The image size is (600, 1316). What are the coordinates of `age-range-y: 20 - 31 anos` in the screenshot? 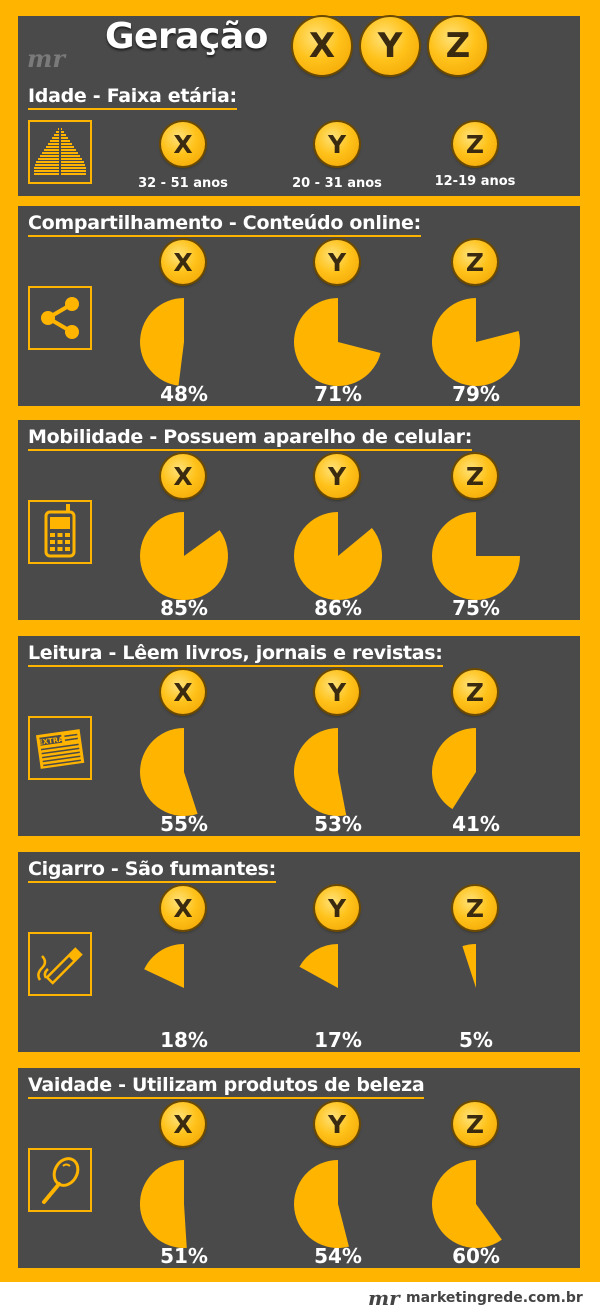 It's located at (337, 183).